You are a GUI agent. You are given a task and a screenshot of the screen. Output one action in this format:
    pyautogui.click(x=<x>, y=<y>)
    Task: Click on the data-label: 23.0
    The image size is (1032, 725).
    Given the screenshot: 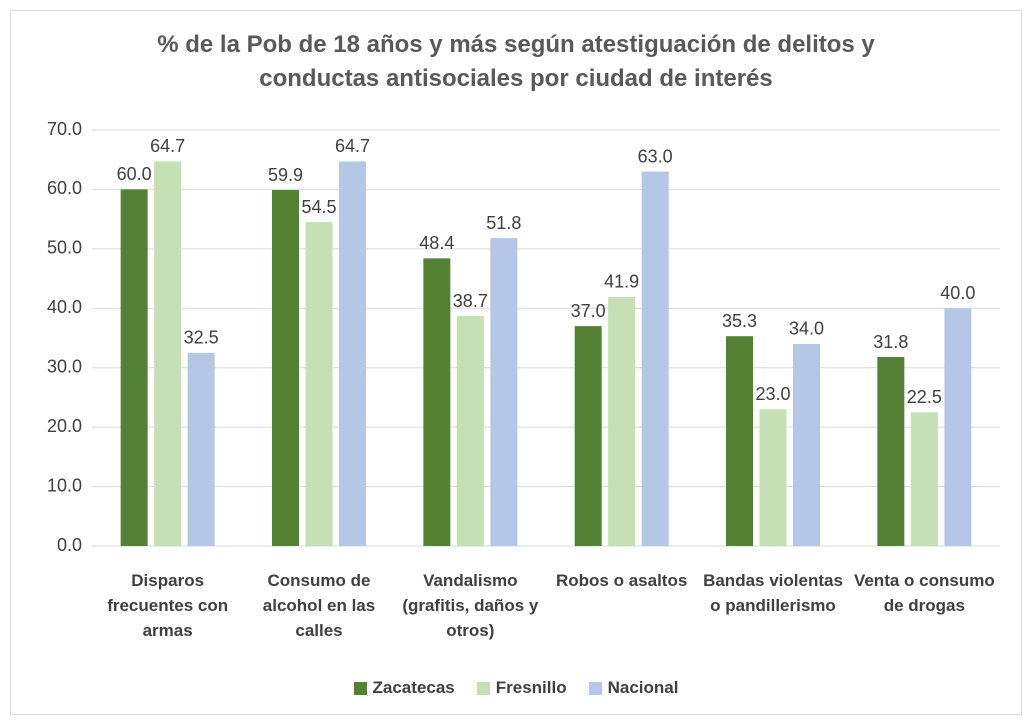 What is the action you would take?
    pyautogui.click(x=772, y=394)
    